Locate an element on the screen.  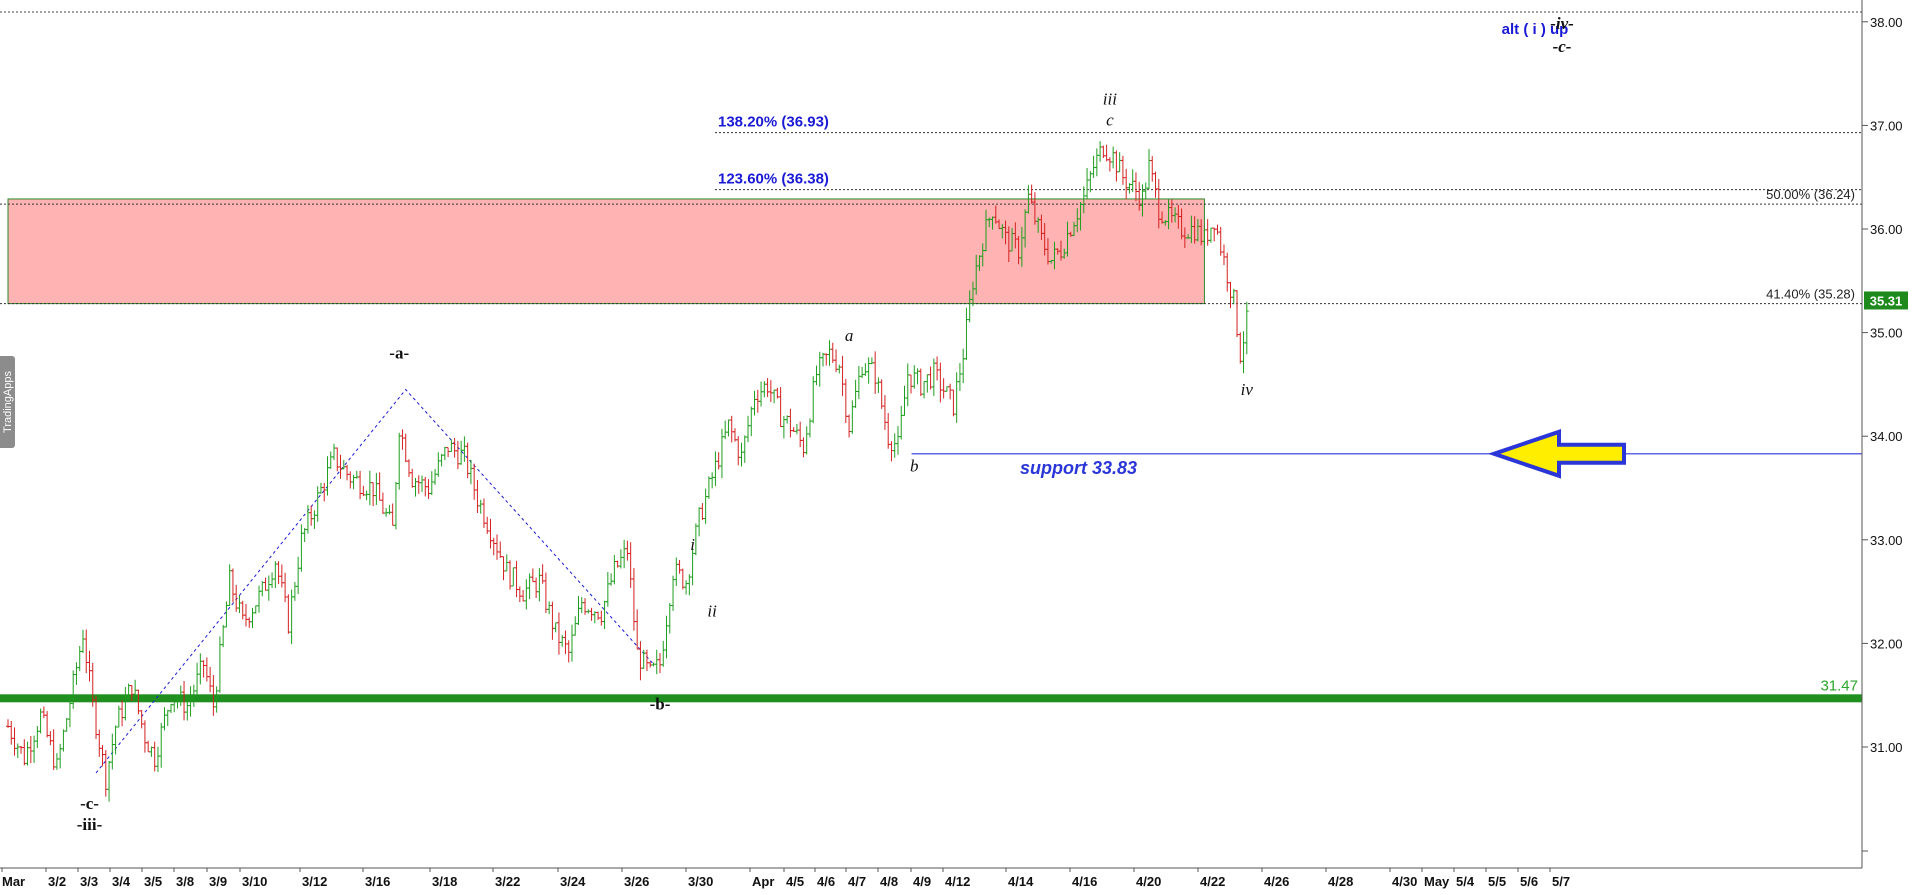
last-price-label: 35.31 is located at coordinates (1886, 300).